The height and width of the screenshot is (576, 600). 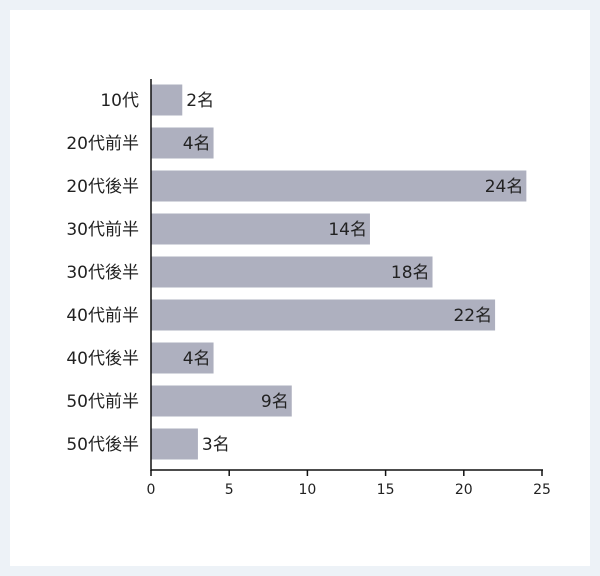 What do you see at coordinates (102, 359) in the screenshot?
I see `category-label: 40代後半` at bounding box center [102, 359].